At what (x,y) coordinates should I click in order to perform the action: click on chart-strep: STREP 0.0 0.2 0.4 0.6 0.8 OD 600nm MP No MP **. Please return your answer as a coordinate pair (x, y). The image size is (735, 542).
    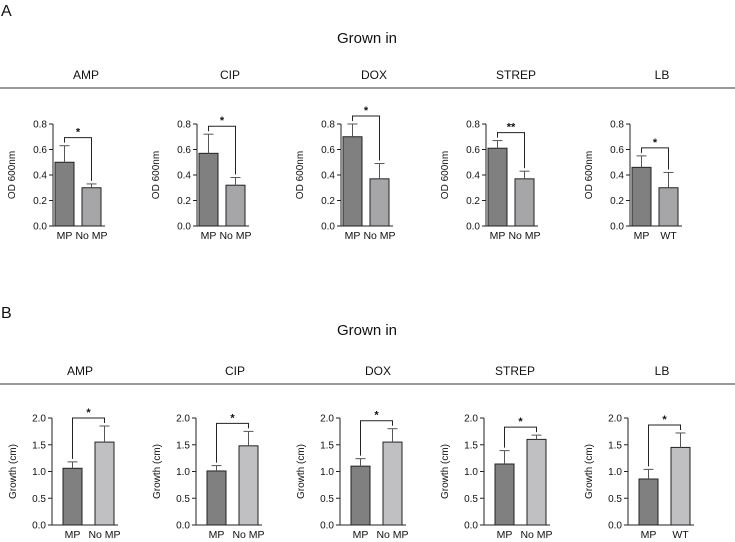
    Looking at the image, I should click on (490, 155).